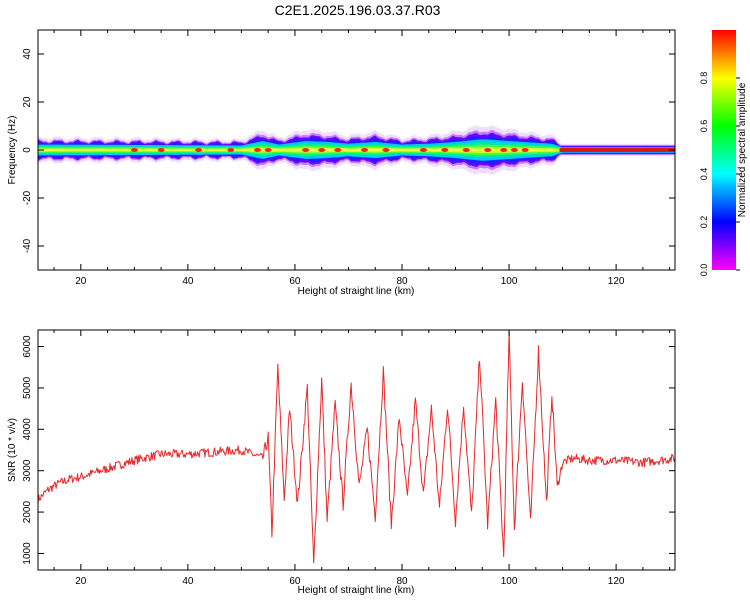  I want to click on snr-xtick-label: 60, so click(295, 581).